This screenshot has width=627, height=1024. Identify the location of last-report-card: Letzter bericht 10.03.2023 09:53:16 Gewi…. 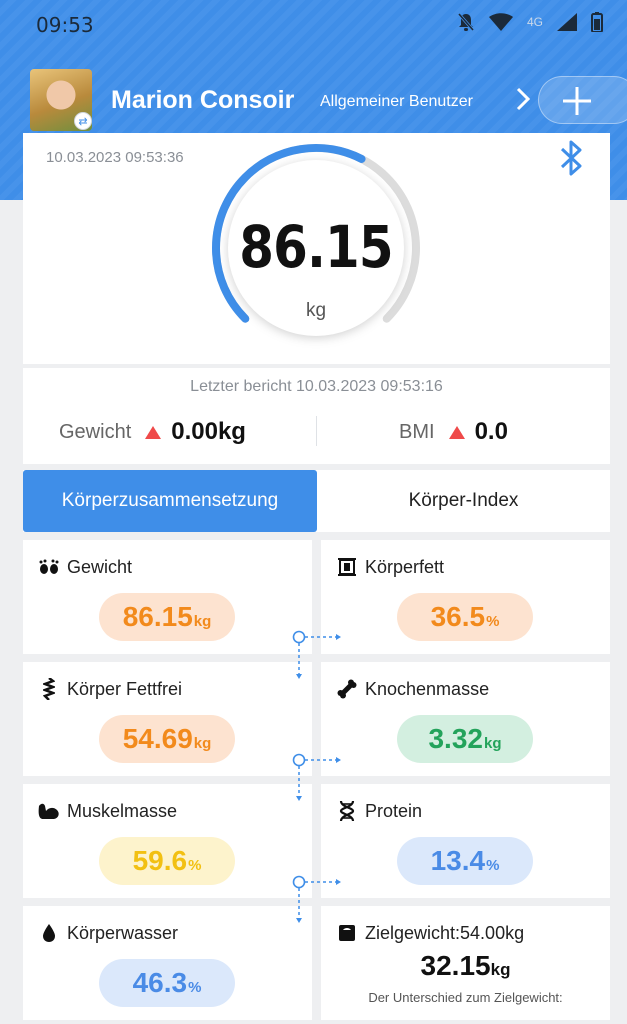
(316, 416).